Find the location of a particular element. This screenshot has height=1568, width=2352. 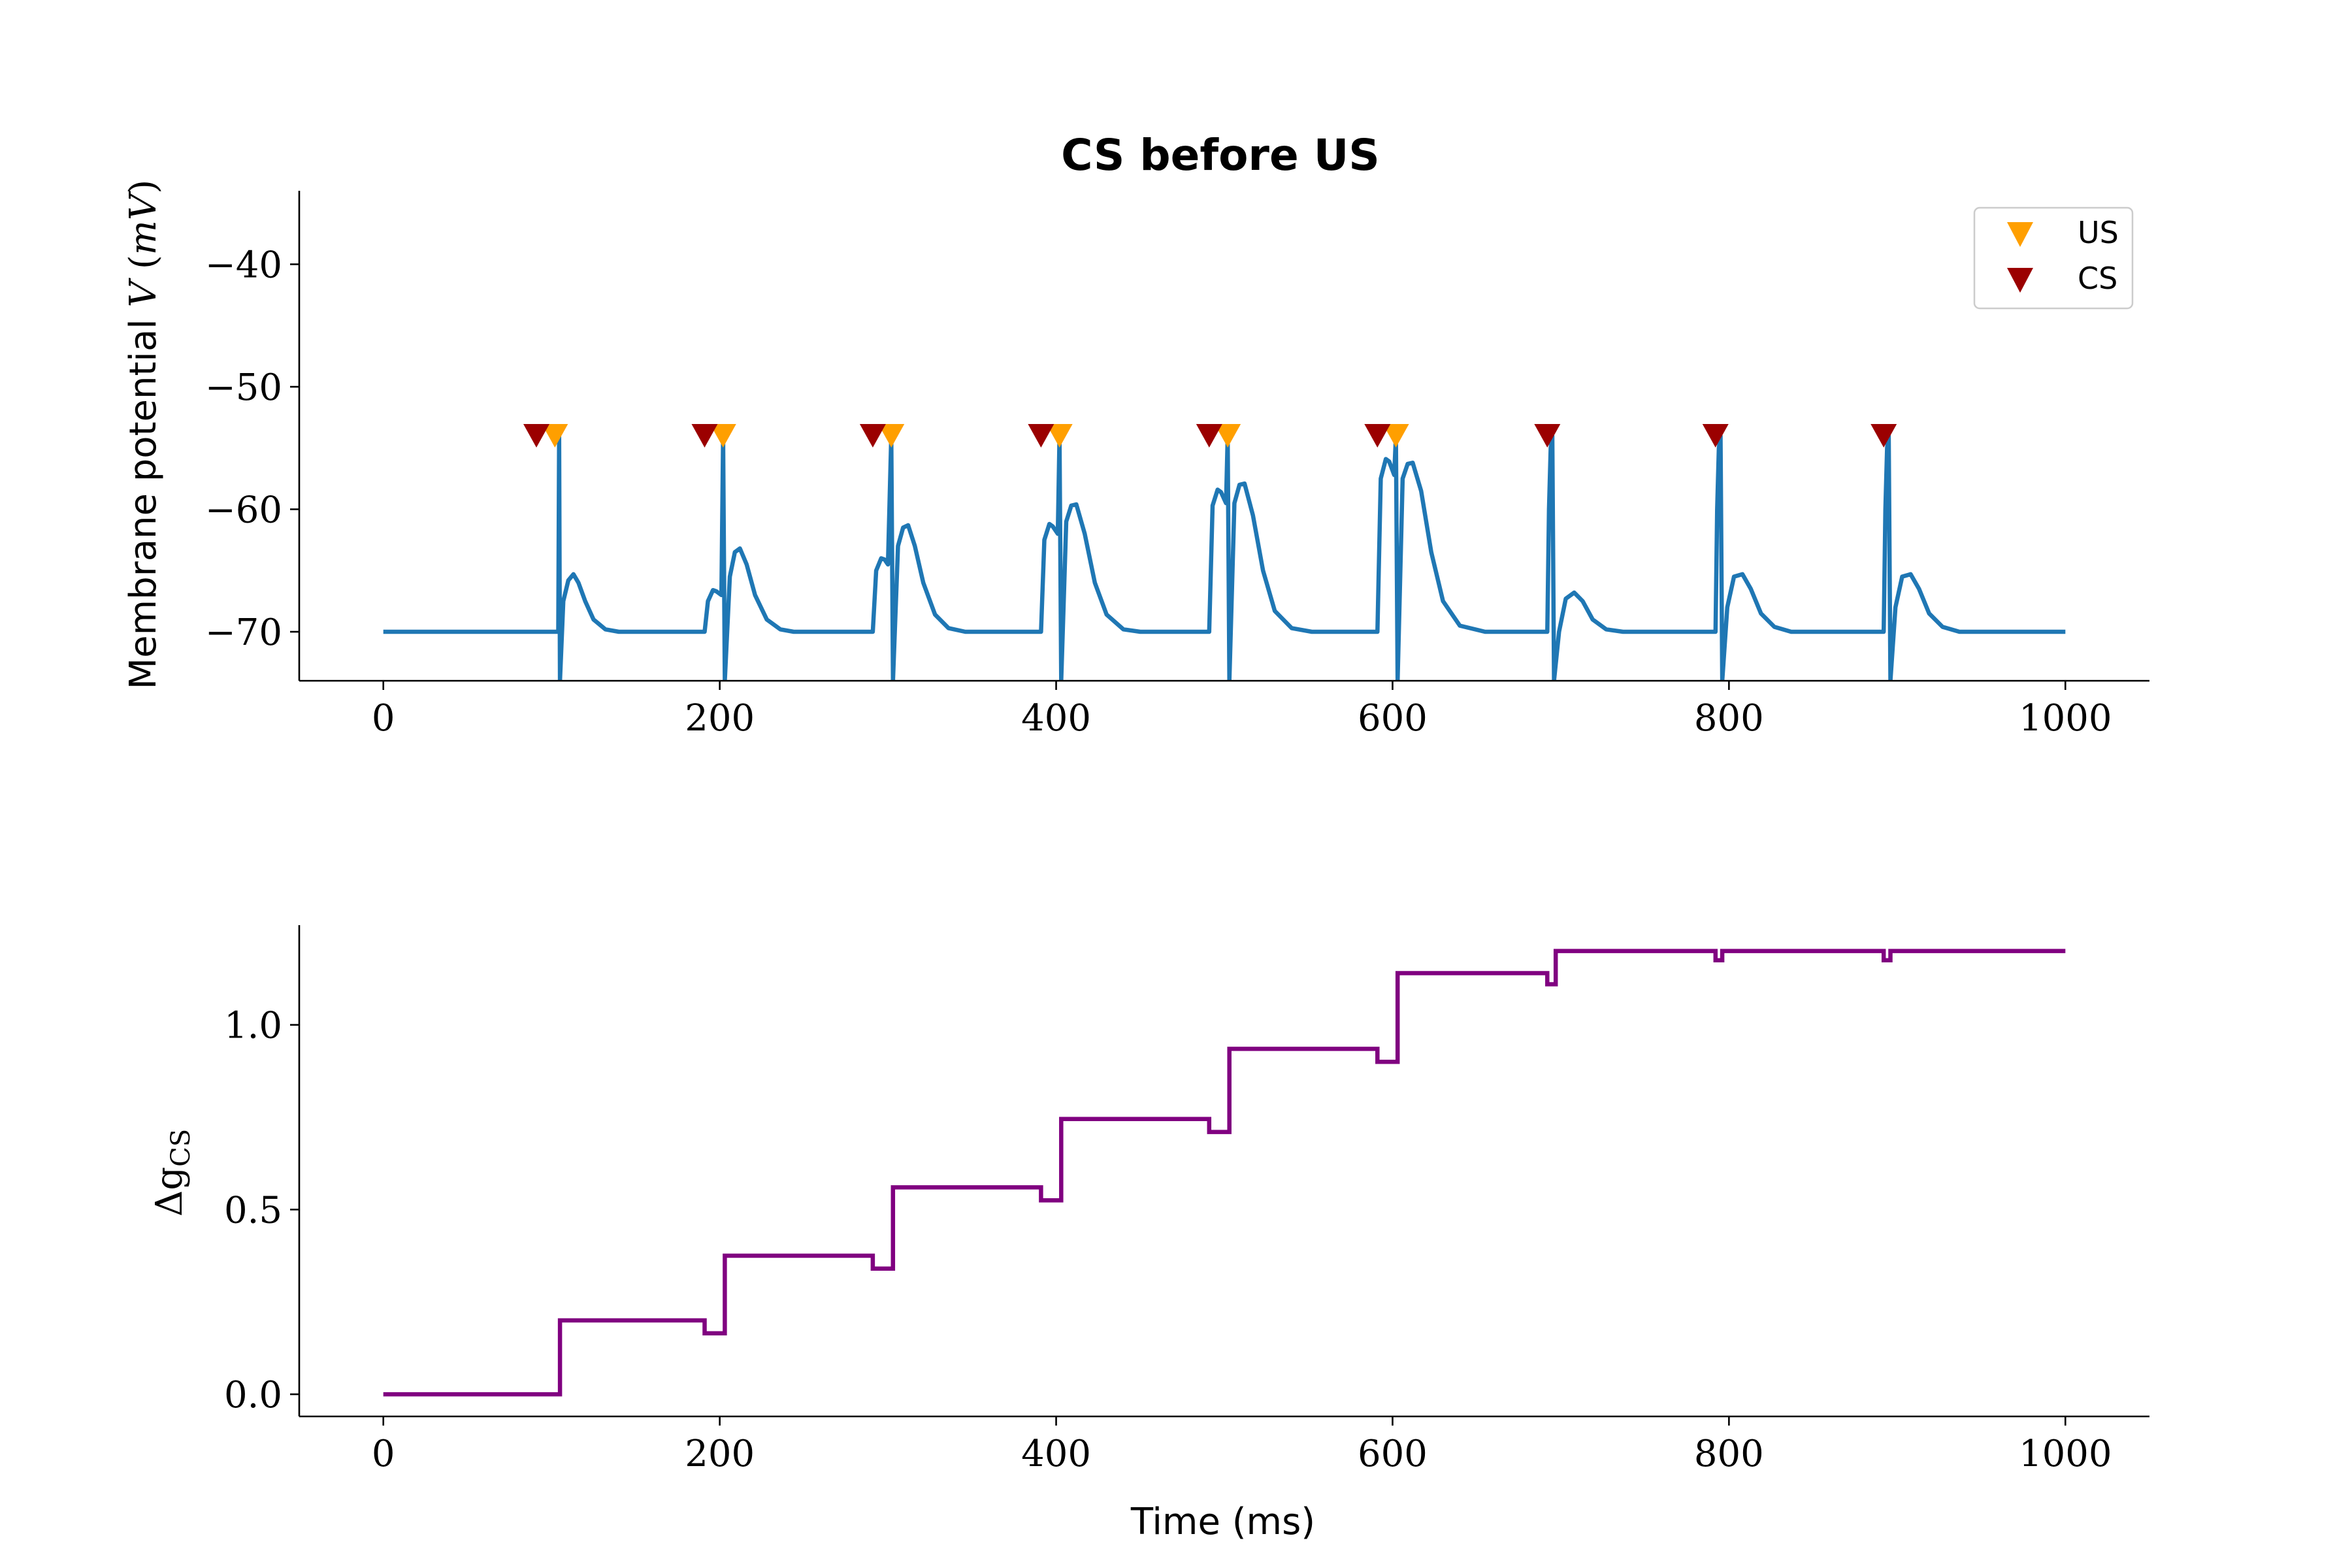

y-axis-ticks: 0.0 0.5 1.0 is located at coordinates (261, 1210).